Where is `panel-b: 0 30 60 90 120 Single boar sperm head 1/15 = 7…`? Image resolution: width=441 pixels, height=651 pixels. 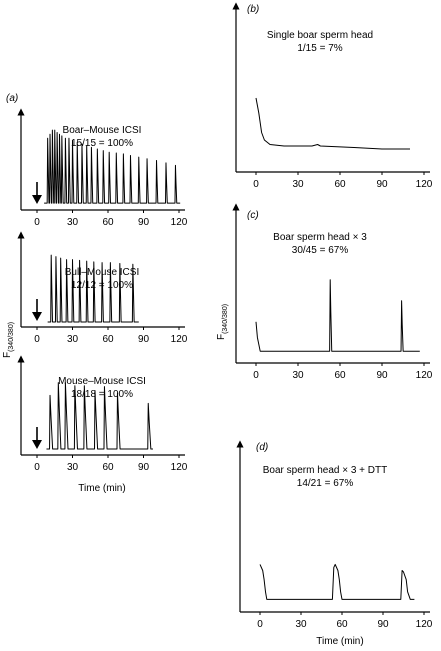 panel-b: 0 30 60 90 120 Single boar sperm head 1/15 = 7… is located at coordinates (332, 96).